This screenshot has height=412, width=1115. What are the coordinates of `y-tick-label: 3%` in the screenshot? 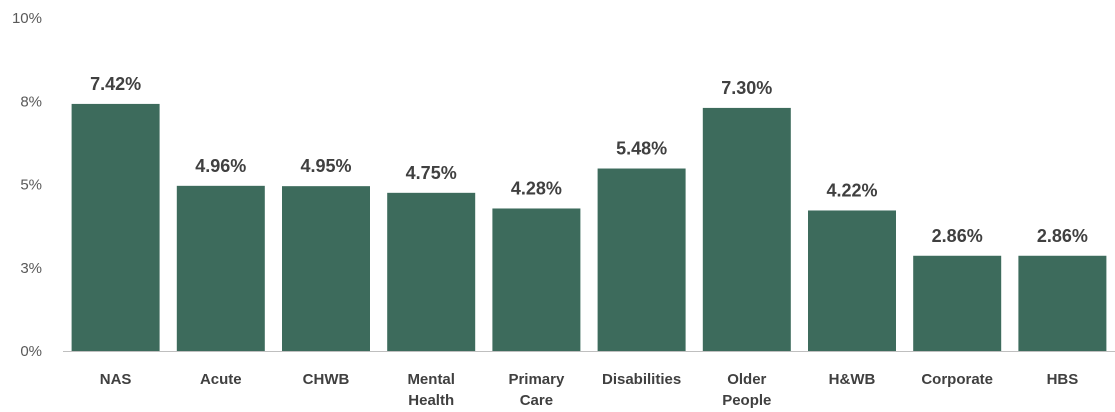 It's located at (31, 268).